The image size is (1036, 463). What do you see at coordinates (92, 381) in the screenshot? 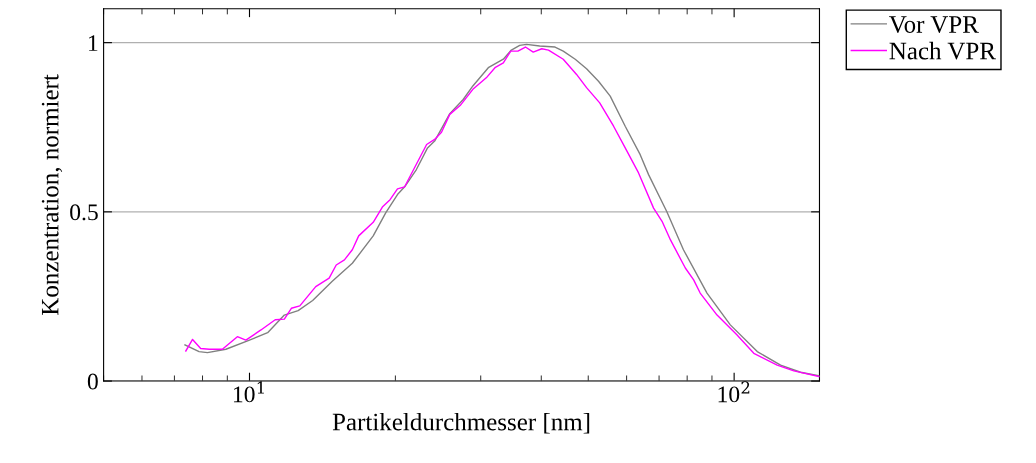
I see `y-tick-label: 0` at bounding box center [92, 381].